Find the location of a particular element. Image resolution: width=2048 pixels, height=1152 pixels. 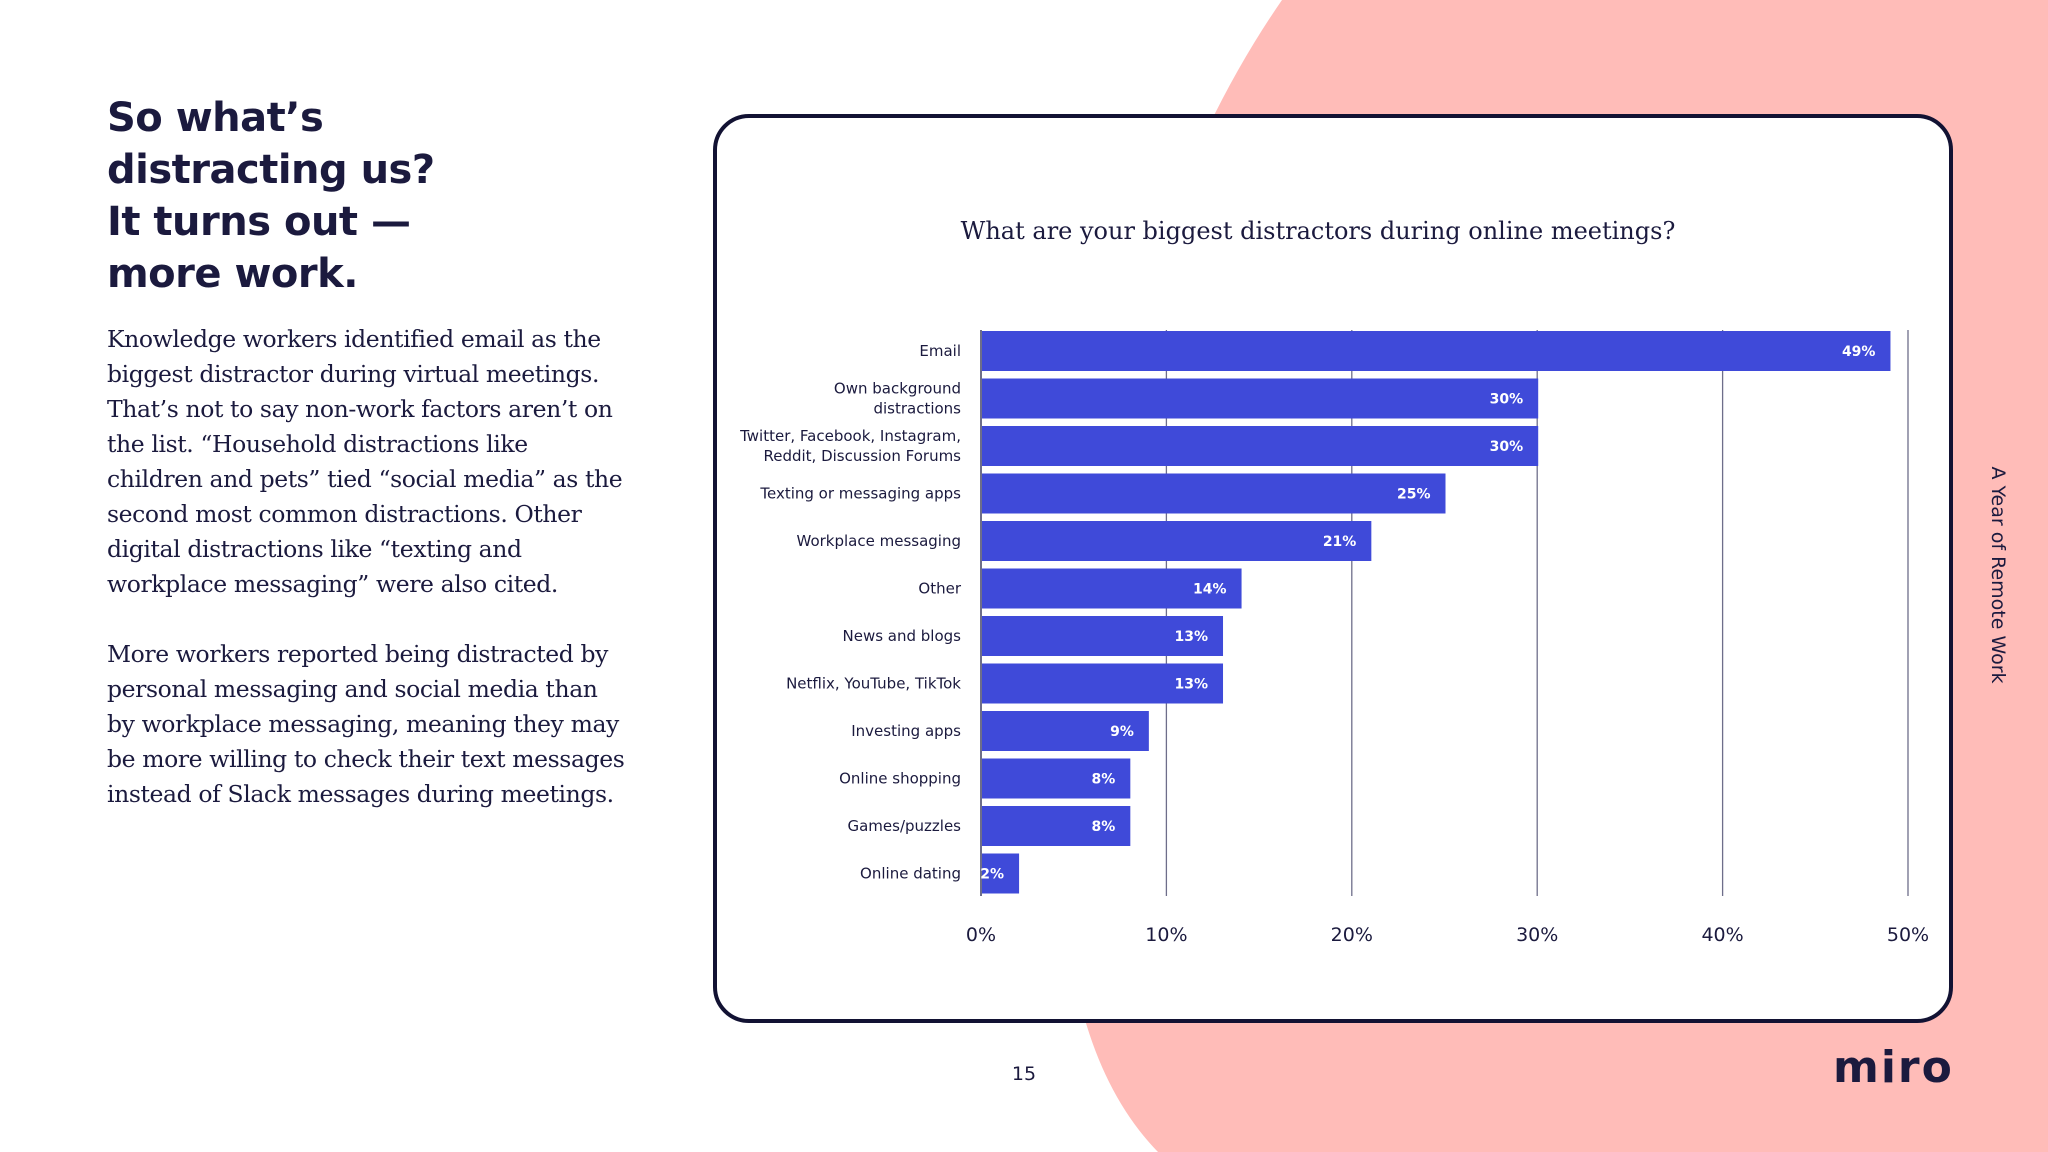

x-tick-label: 10% is located at coordinates (1166, 935).